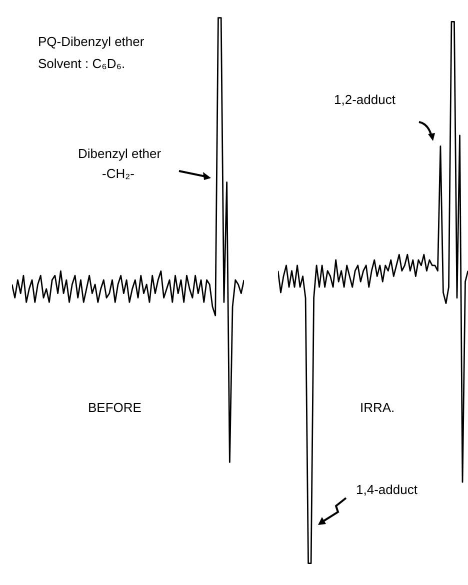 The image size is (468, 585). I want to click on annotation: Dibenzyl ether, so click(120, 153).